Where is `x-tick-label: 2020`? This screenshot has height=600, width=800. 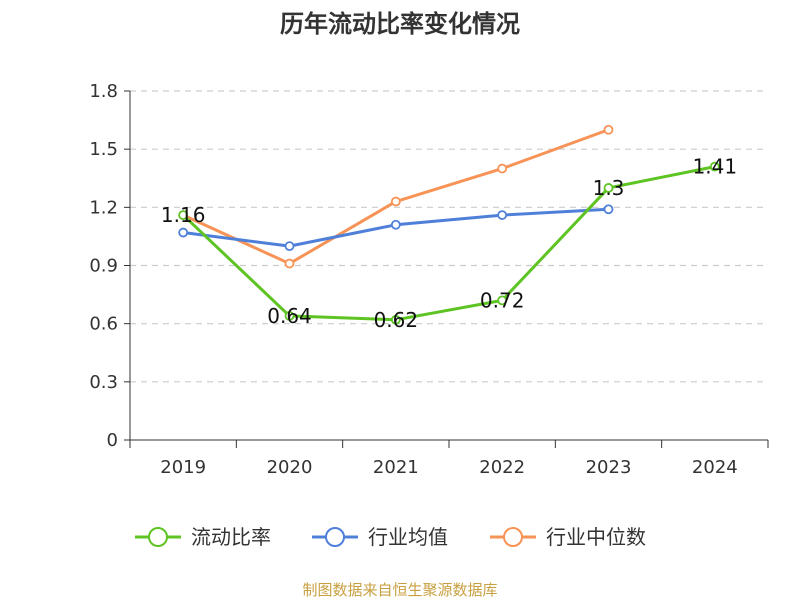 x-tick-label: 2020 is located at coordinates (290, 467).